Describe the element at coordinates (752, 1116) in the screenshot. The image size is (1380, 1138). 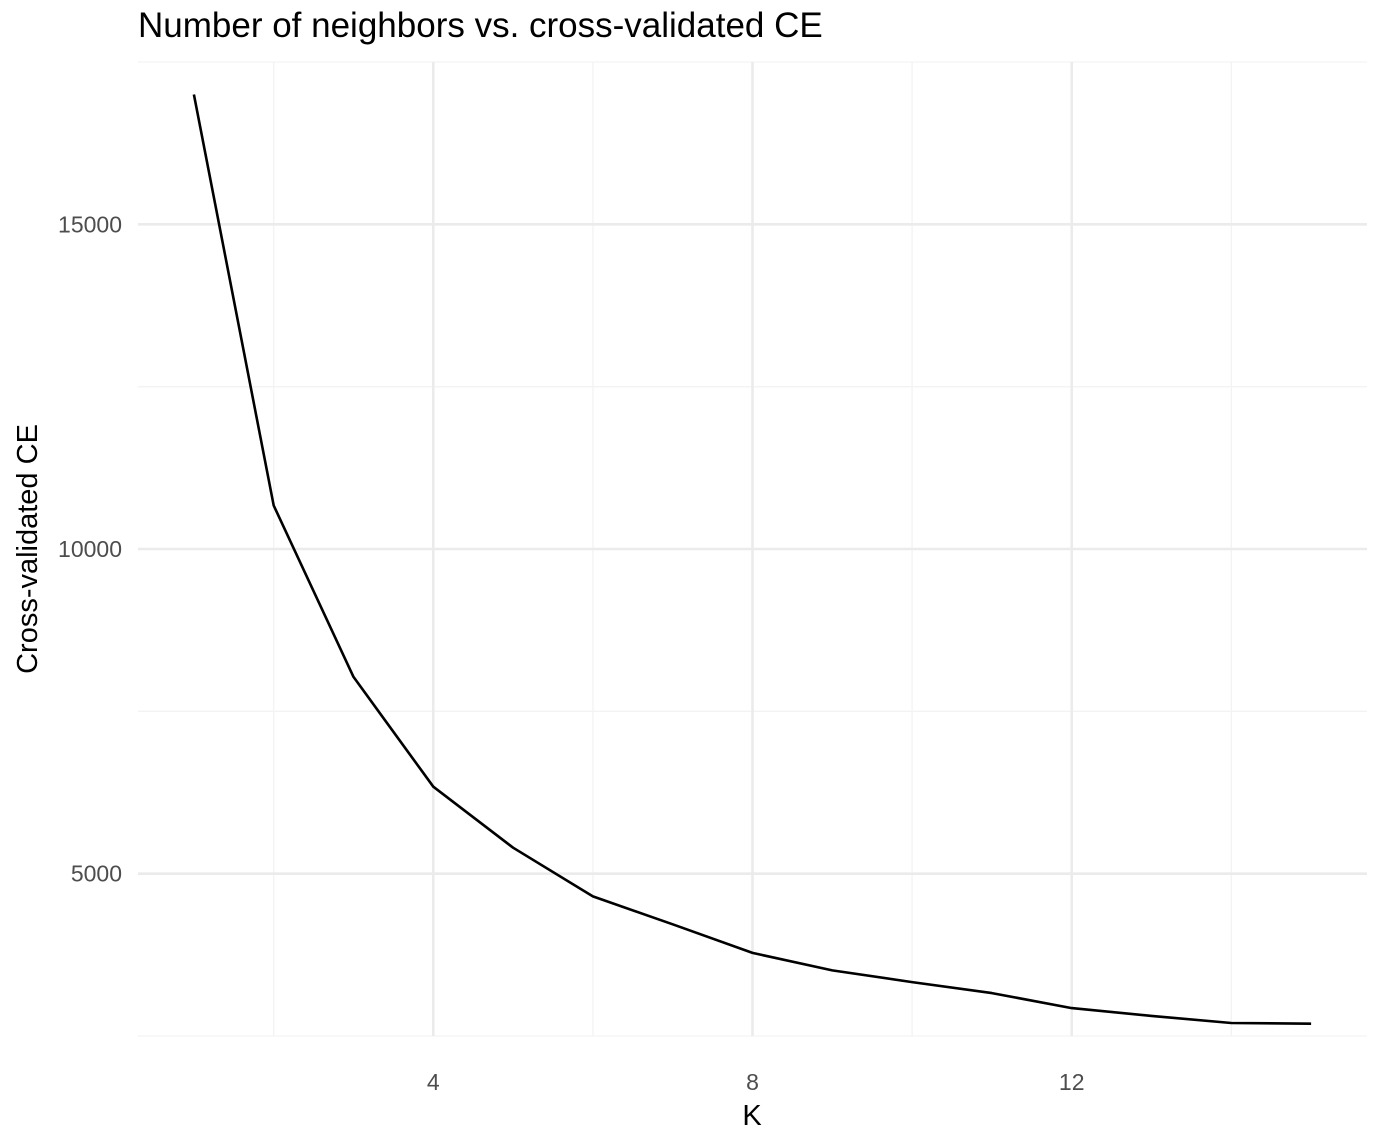
I see `x-axis-title: K` at that location.